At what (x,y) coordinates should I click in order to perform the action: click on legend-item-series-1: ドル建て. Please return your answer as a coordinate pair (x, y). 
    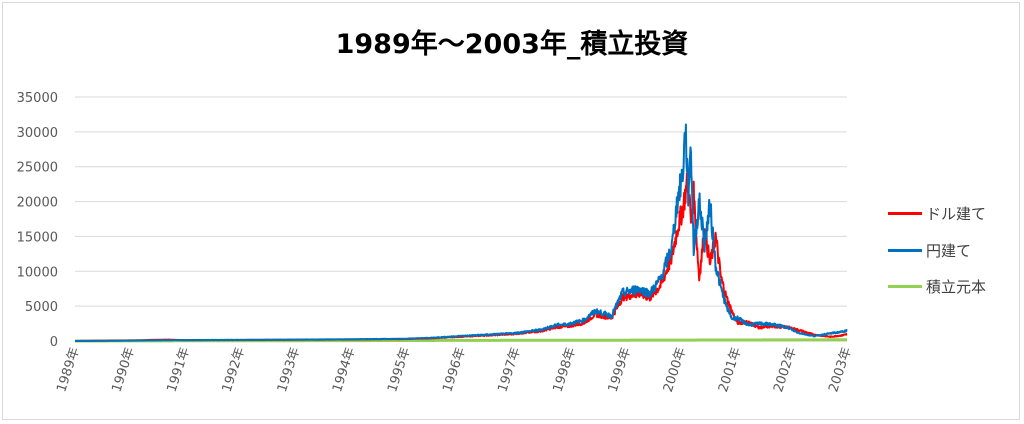
    Looking at the image, I should click on (937, 213).